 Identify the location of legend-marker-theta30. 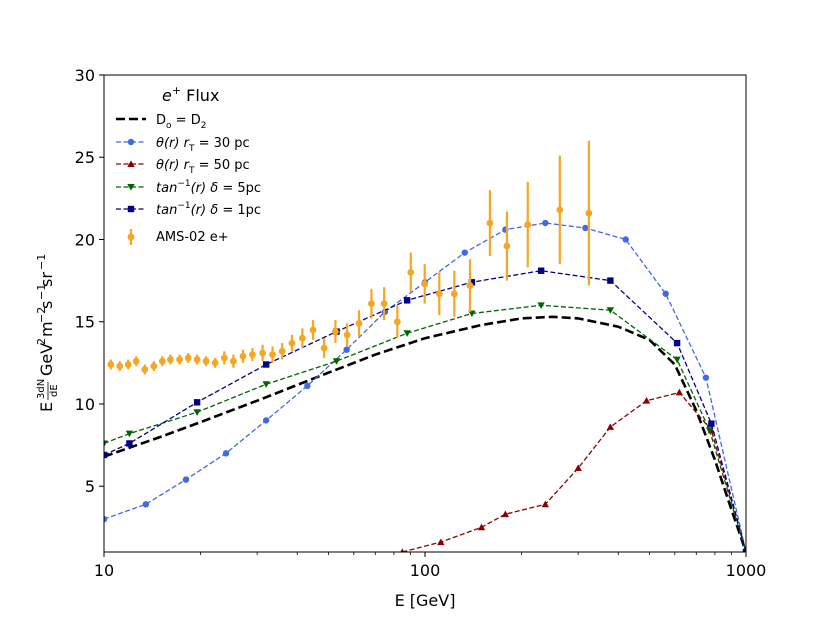
(131, 142).